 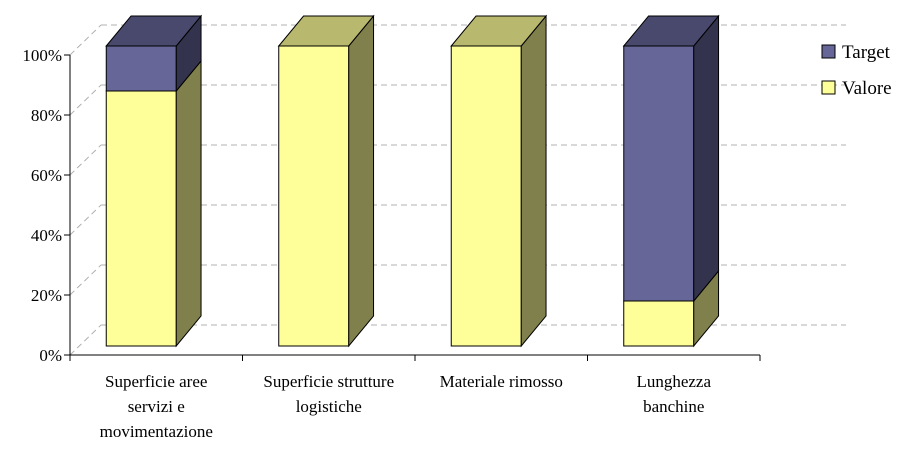 I want to click on x-tick-label-line: banchine, so click(x=673, y=406).